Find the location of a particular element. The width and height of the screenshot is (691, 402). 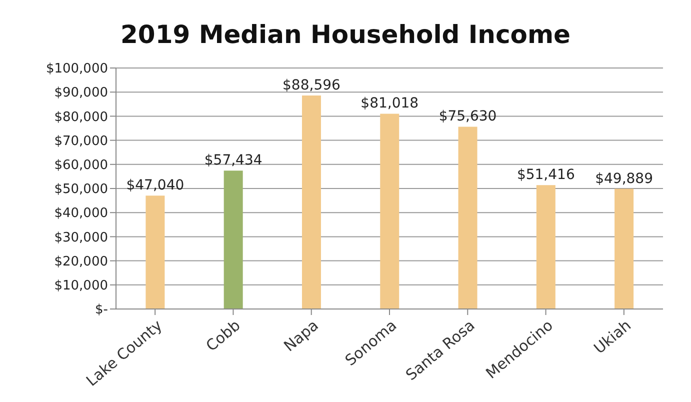

y-tick-label: $60,000 is located at coordinates (81, 166).